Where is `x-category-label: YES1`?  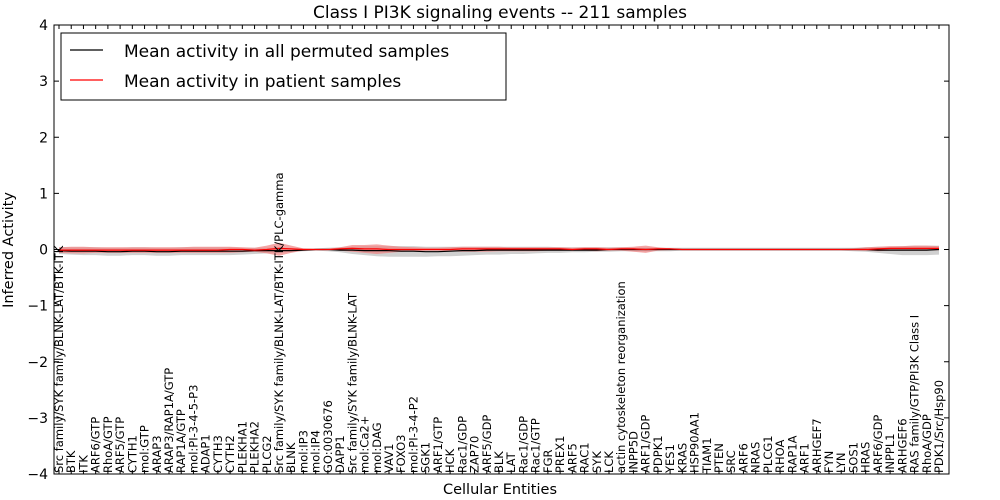 x-category-label: YES1 is located at coordinates (670, 459).